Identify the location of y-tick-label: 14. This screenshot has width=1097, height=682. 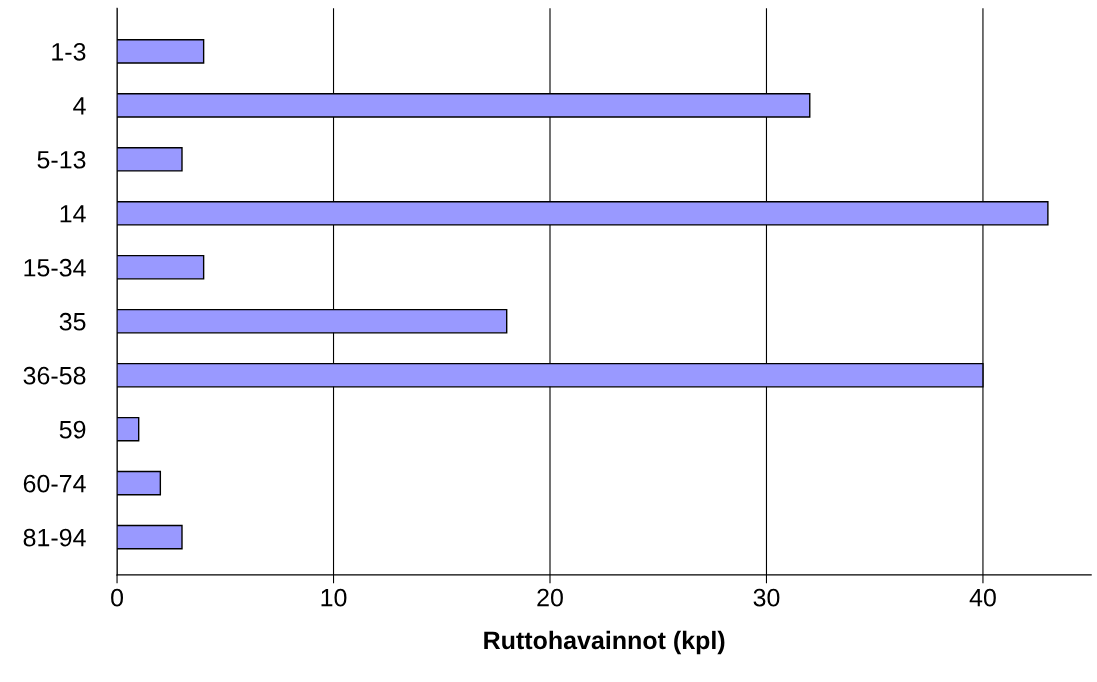
(73, 214).